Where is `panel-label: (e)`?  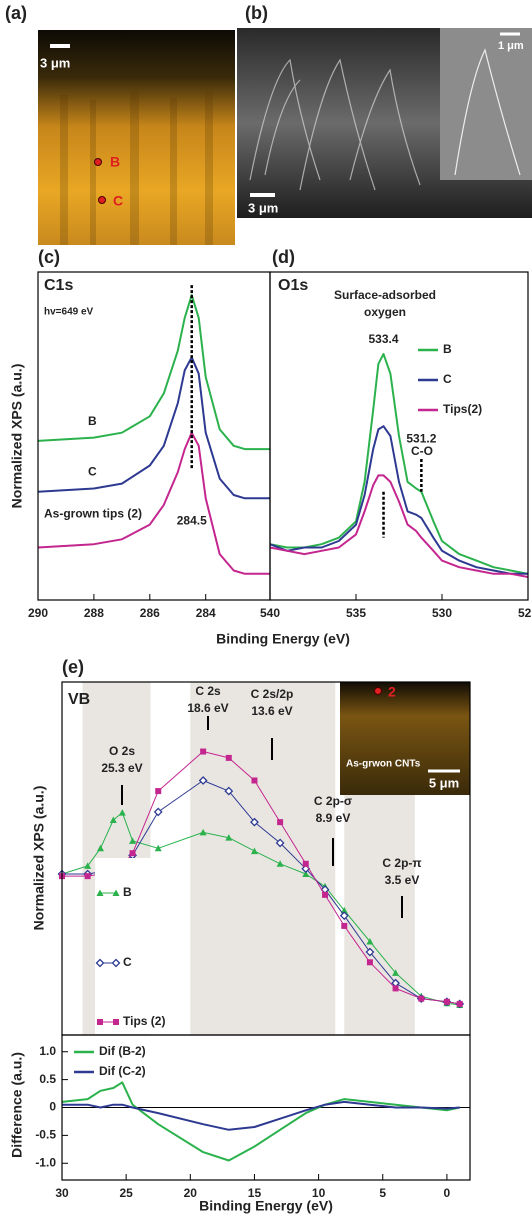 panel-label: (e) is located at coordinates (73, 667).